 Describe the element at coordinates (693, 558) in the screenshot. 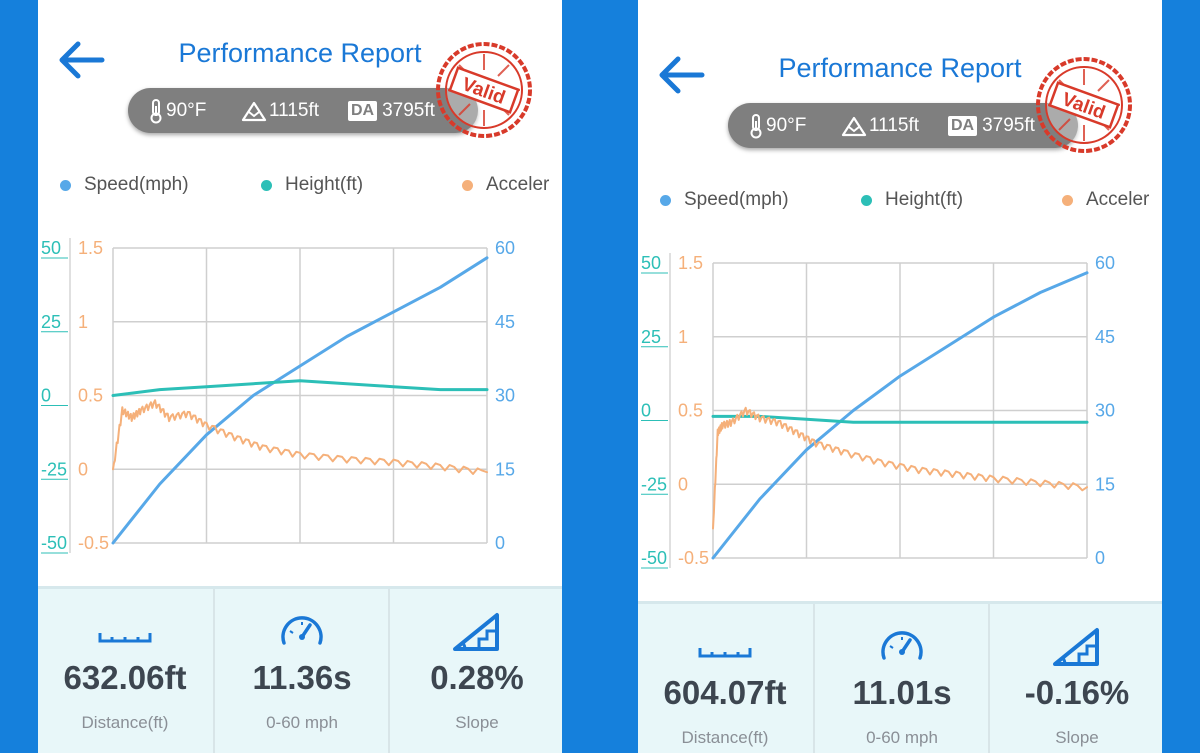

I see `tick-label-accel: -0.5` at that location.